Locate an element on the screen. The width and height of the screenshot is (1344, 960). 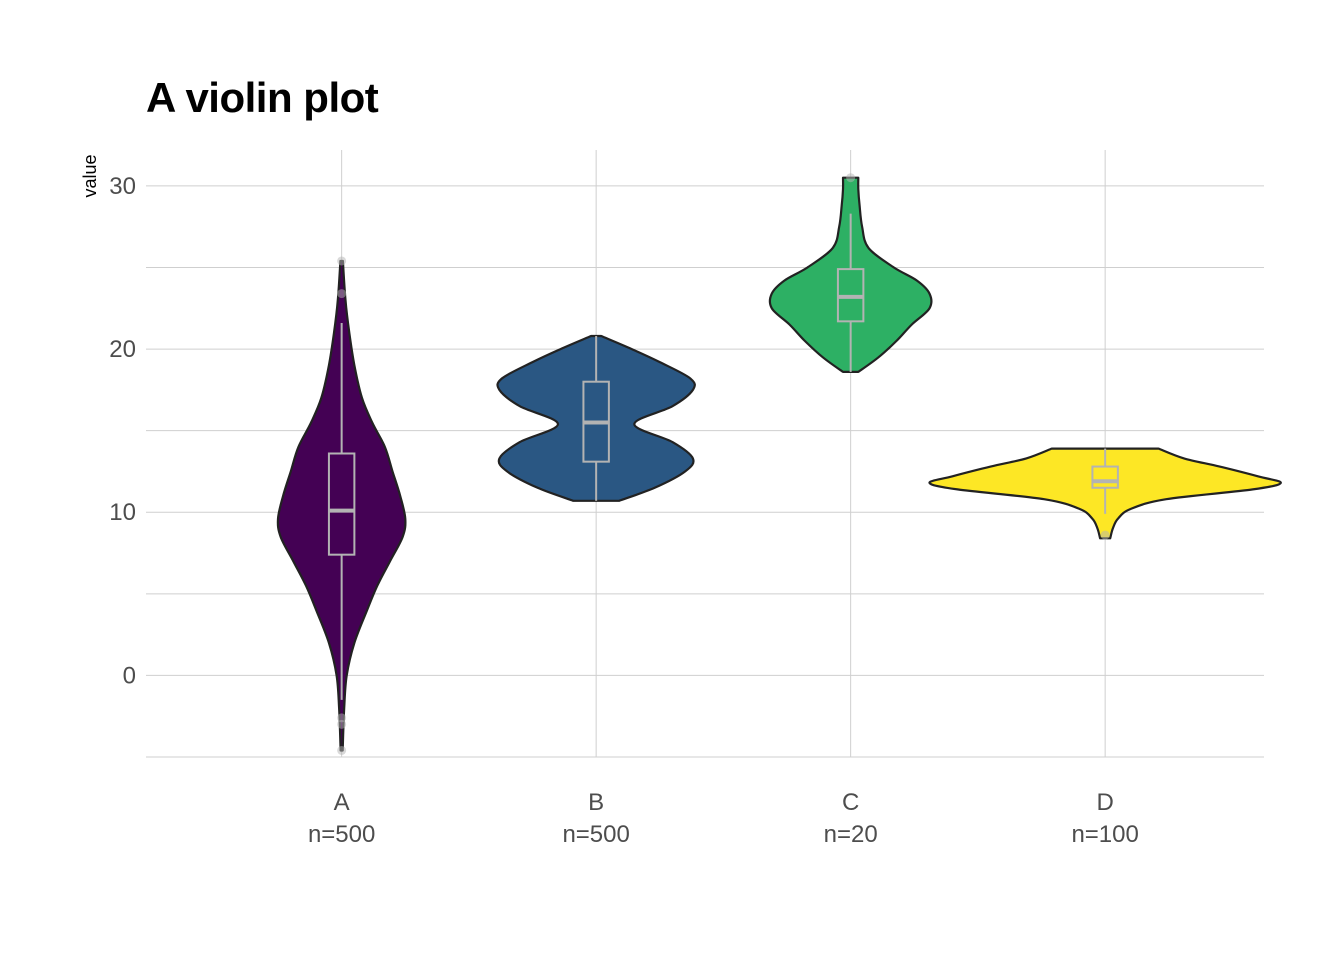
violin-B is located at coordinates (596, 418).